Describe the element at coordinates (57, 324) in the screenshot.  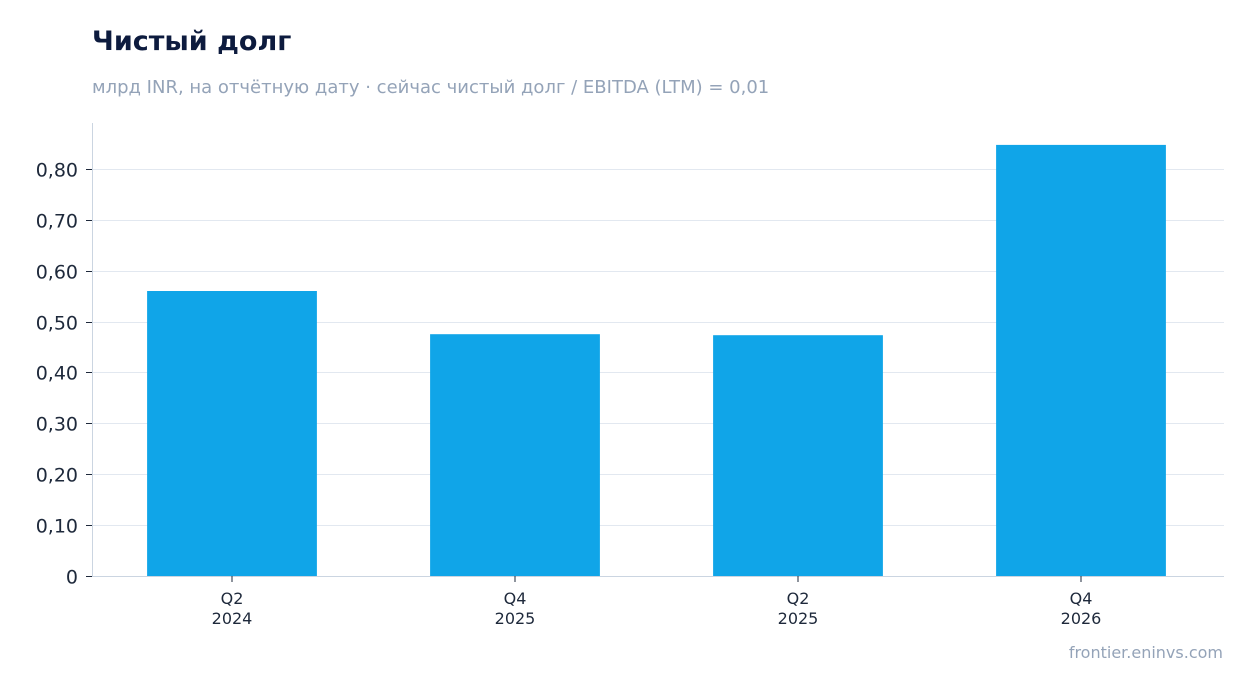
I see `y-tick-label: 0,50` at that location.